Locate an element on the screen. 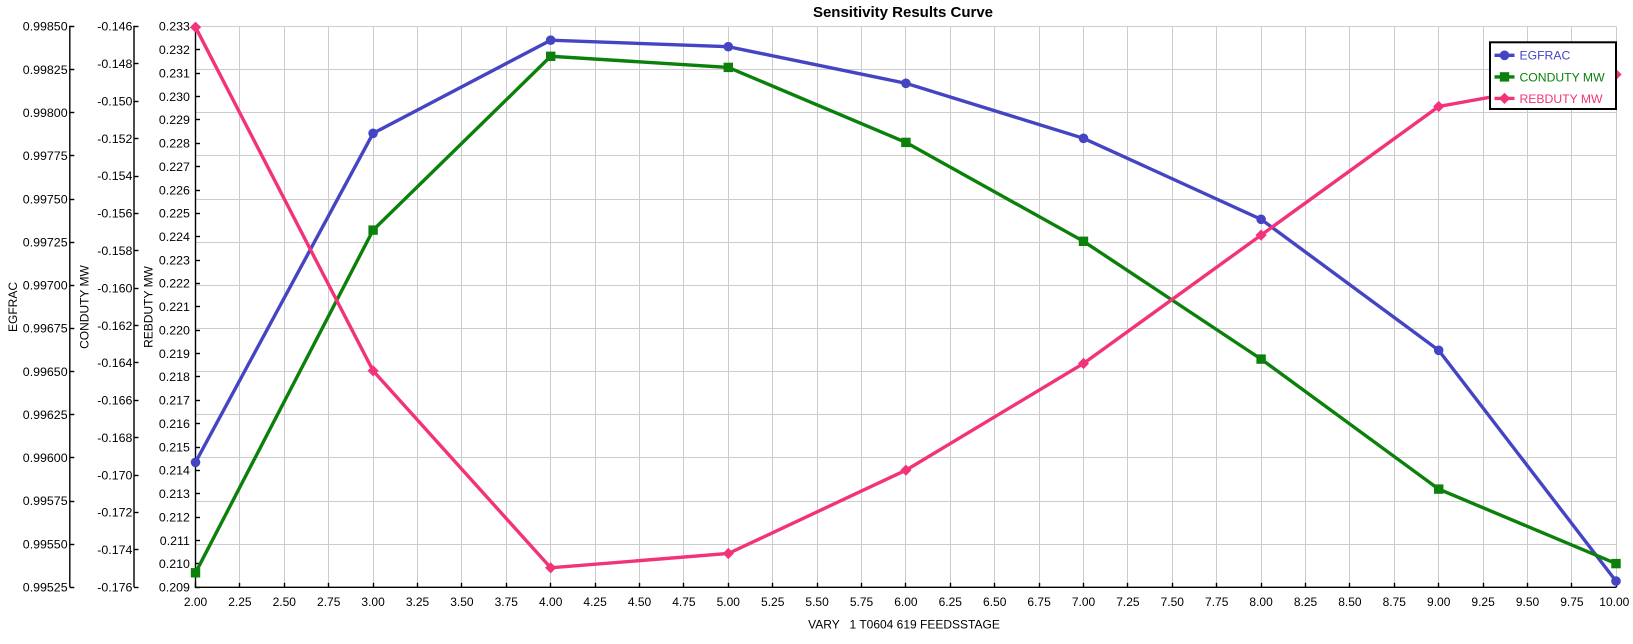 The height and width of the screenshot is (644, 1633). svg-text: -0.166 is located at coordinates (114, 401).